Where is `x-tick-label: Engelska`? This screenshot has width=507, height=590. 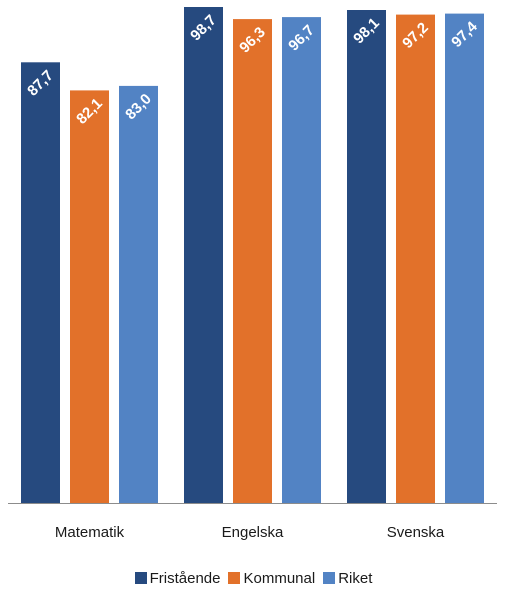
x-tick-label: Engelska is located at coordinates (253, 532).